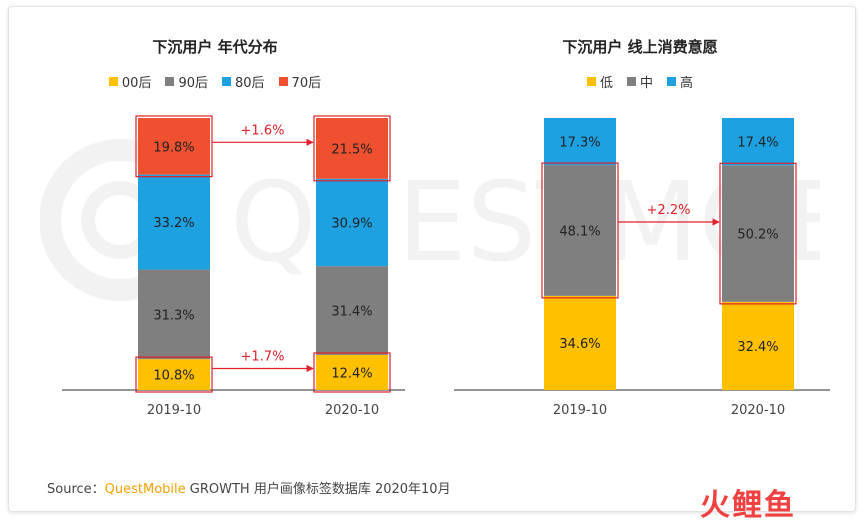 This screenshot has width=865, height=524. I want to click on source-suffix: GROWTH 用户画像标签数据库 2020年10月, so click(318, 489).